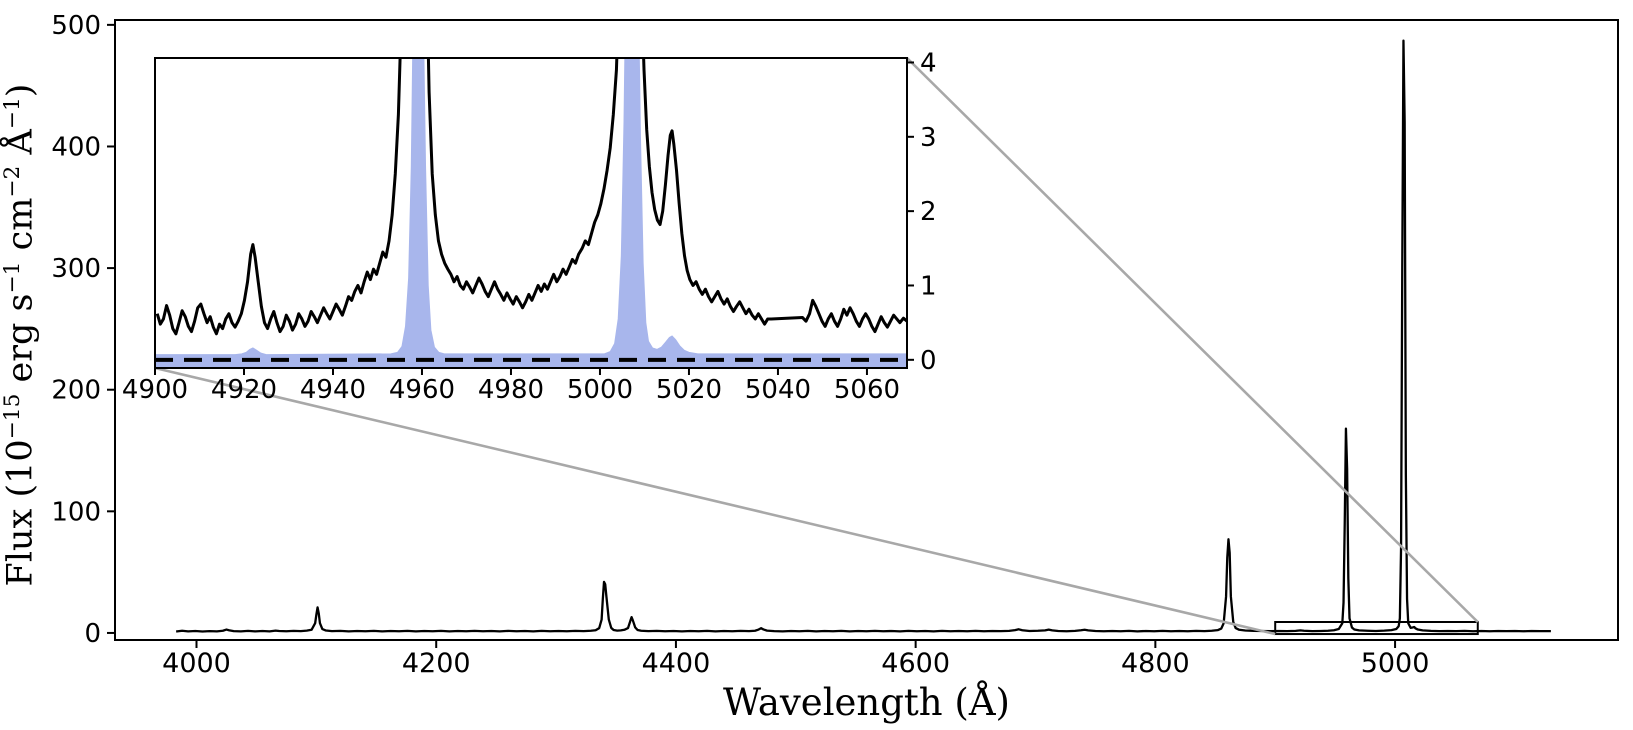  What do you see at coordinates (20, 147) in the screenshot?
I see `y-axis-label-text: Å` at bounding box center [20, 147].